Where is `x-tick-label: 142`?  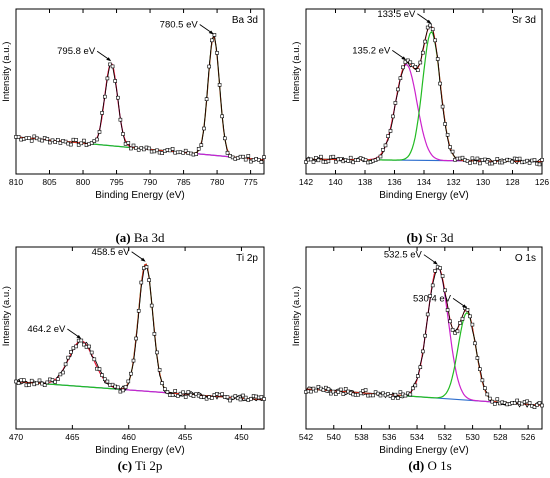
x-tick-label: 142 is located at coordinates (306, 182).